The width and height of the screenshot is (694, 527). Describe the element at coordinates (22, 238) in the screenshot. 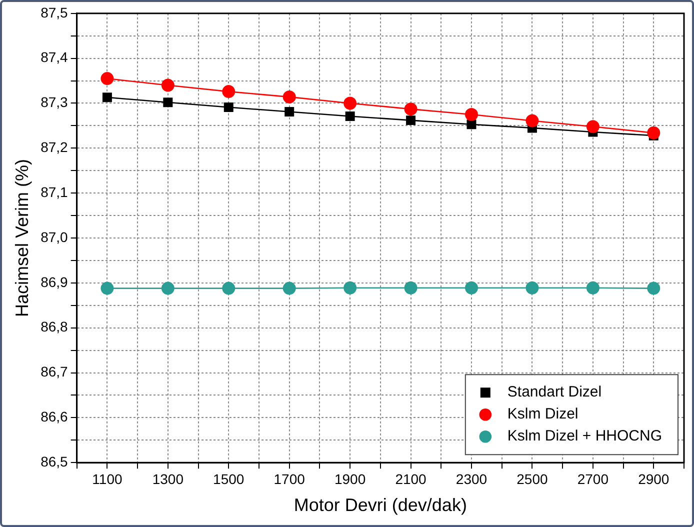

I see `y-axis-title: Hacimsel Verim (%)` at that location.